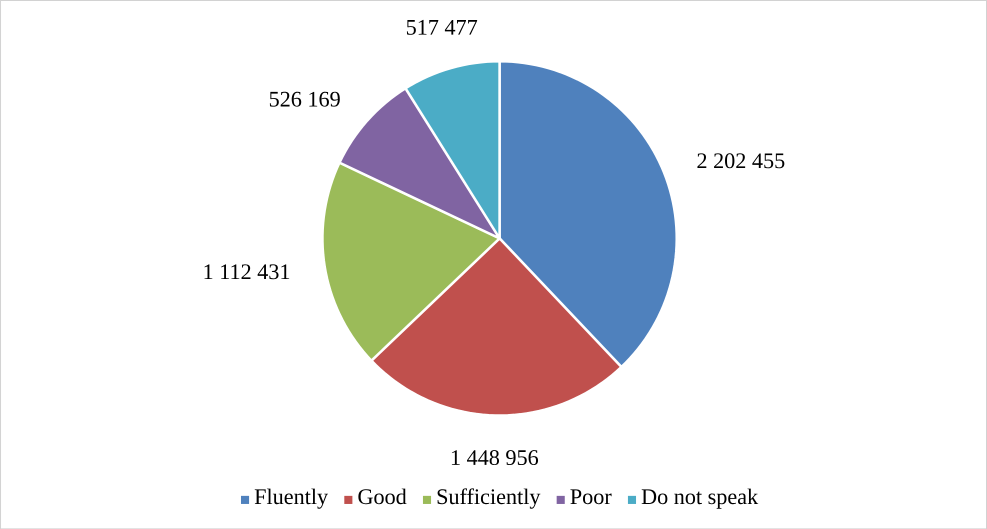 This screenshot has width=987, height=529. What do you see at coordinates (591, 496) in the screenshot?
I see `legend-label: Poor` at bounding box center [591, 496].